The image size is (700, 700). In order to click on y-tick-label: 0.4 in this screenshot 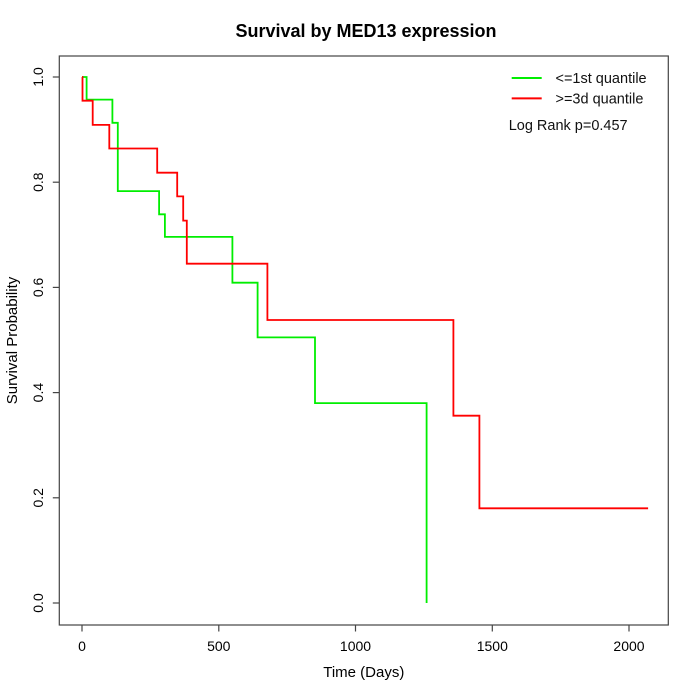, I will do `click(38, 393)`.